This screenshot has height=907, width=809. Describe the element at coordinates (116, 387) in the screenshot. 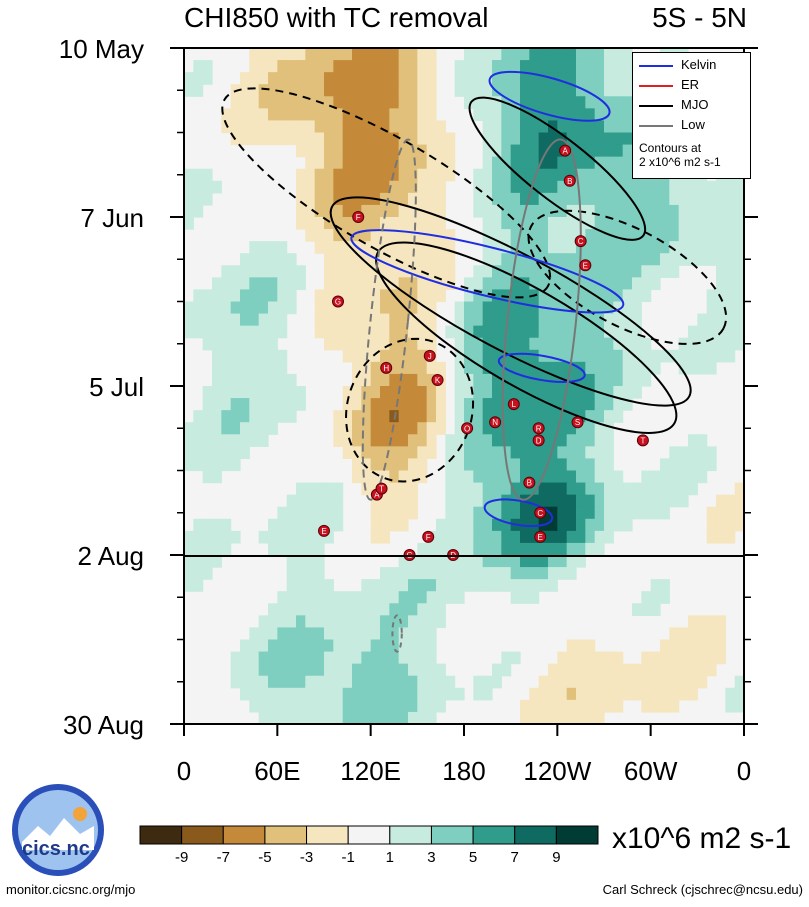

I see `y-tick-label: 5 Jul` at that location.